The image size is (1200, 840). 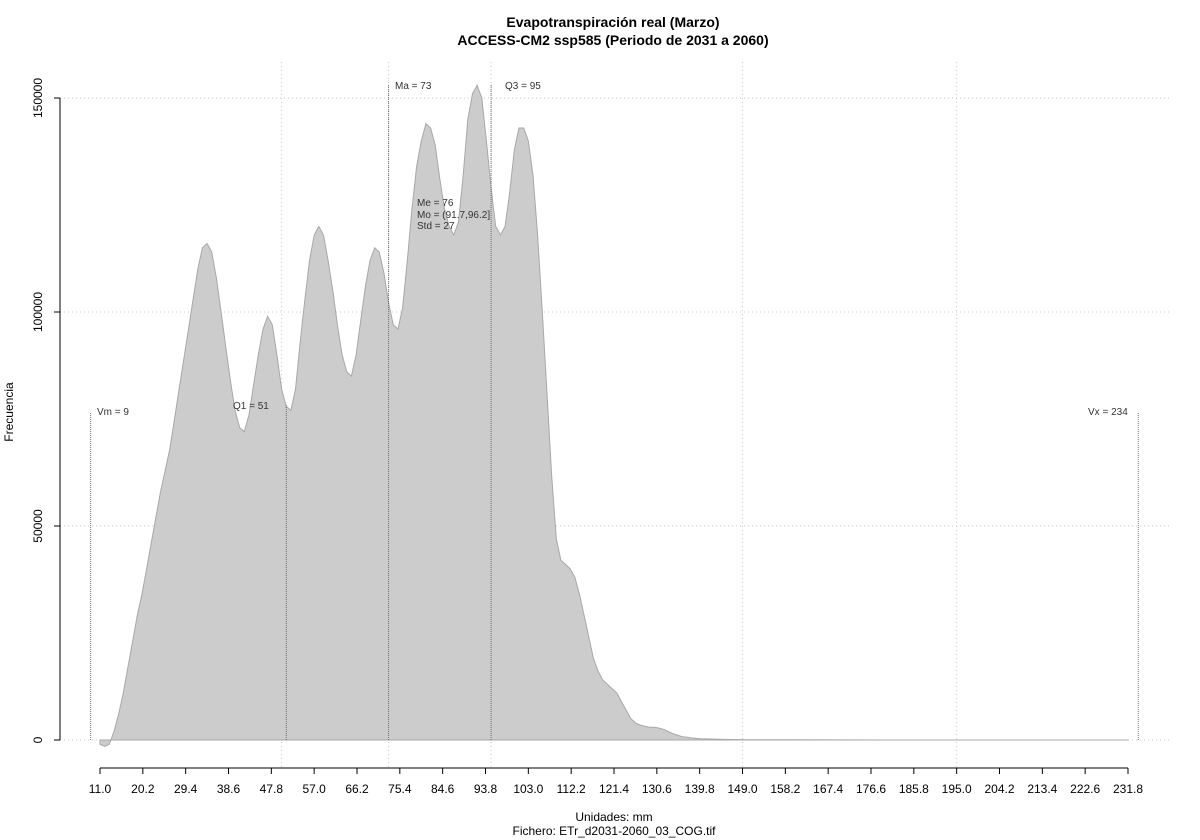 What do you see at coordinates (957, 789) in the screenshot?
I see `x-tick-label-20: 195.0` at bounding box center [957, 789].